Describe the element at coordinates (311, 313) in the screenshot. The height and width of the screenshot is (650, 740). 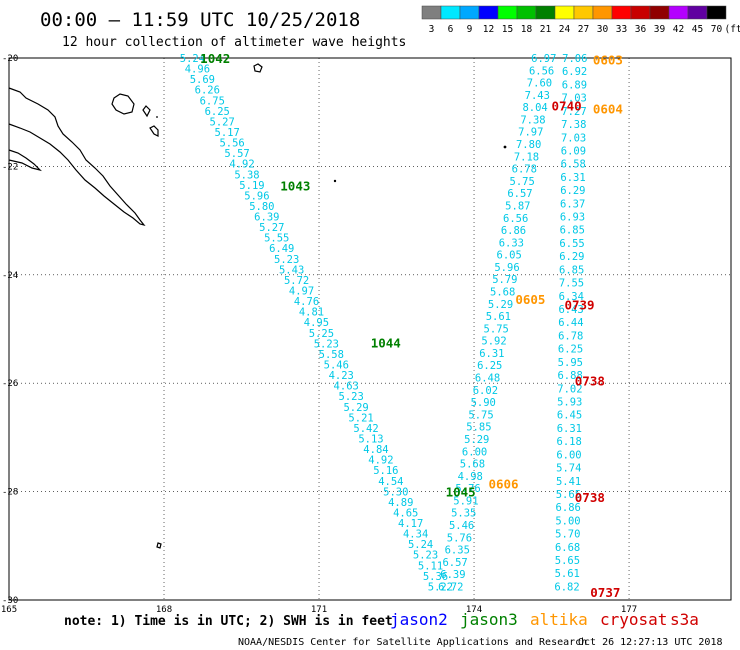
I see `swh-value: 4.81` at that location.